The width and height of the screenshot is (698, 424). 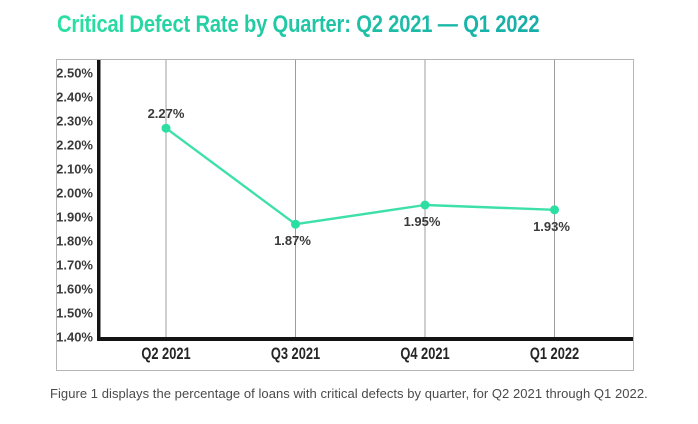 What do you see at coordinates (424, 355) in the screenshot?
I see `x-axis-label: Q4 2021` at bounding box center [424, 355].